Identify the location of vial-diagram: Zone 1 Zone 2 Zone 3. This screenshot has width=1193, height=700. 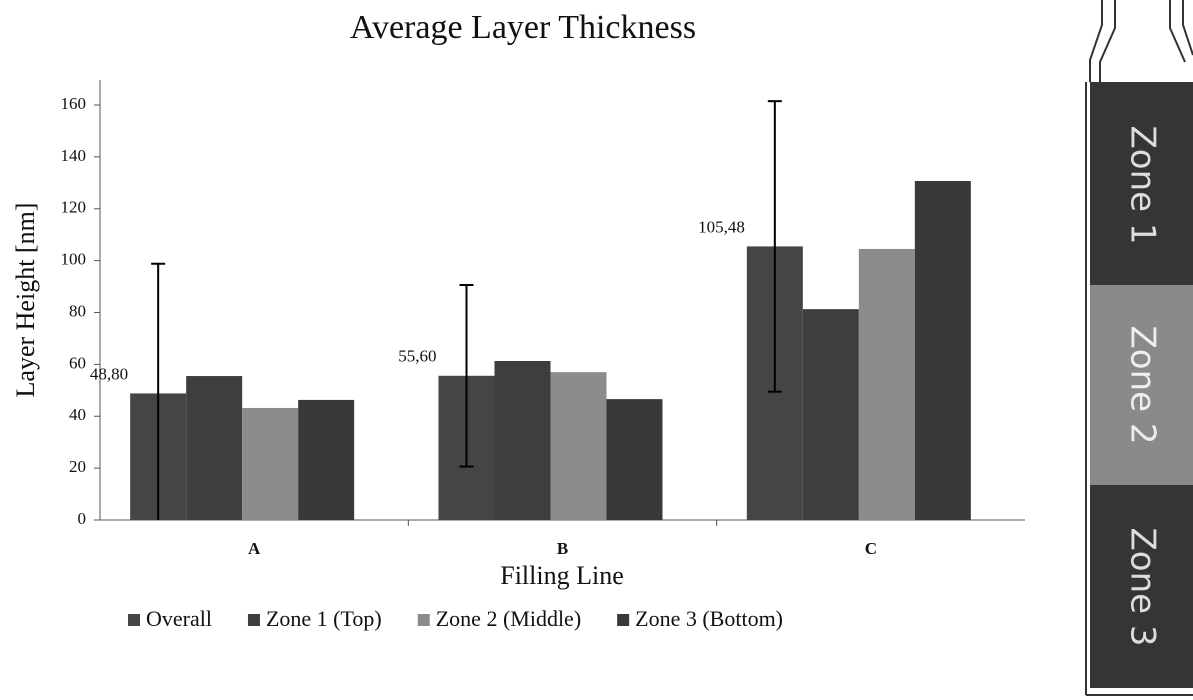
(1139, 348).